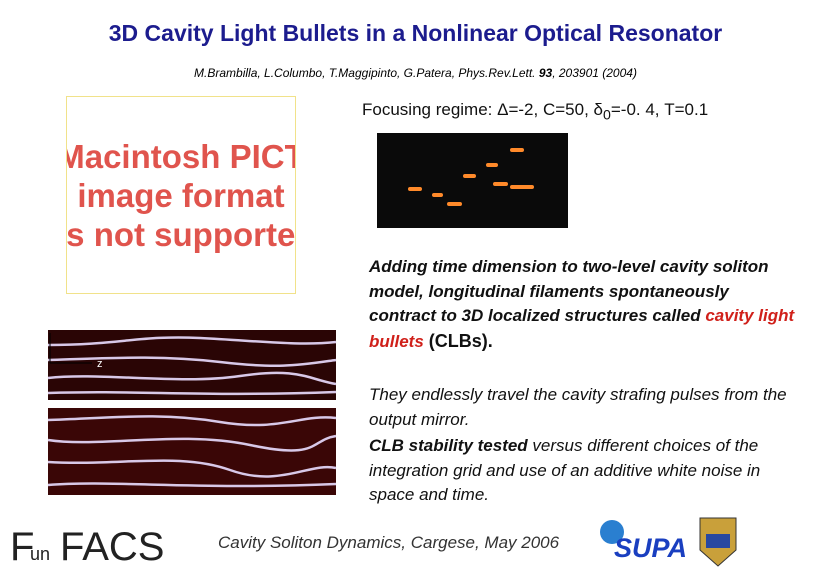 The width and height of the screenshot is (831, 576). Describe the element at coordinates (594, 73) in the screenshot. I see `citation-text: , 203901 (2004)` at that location.